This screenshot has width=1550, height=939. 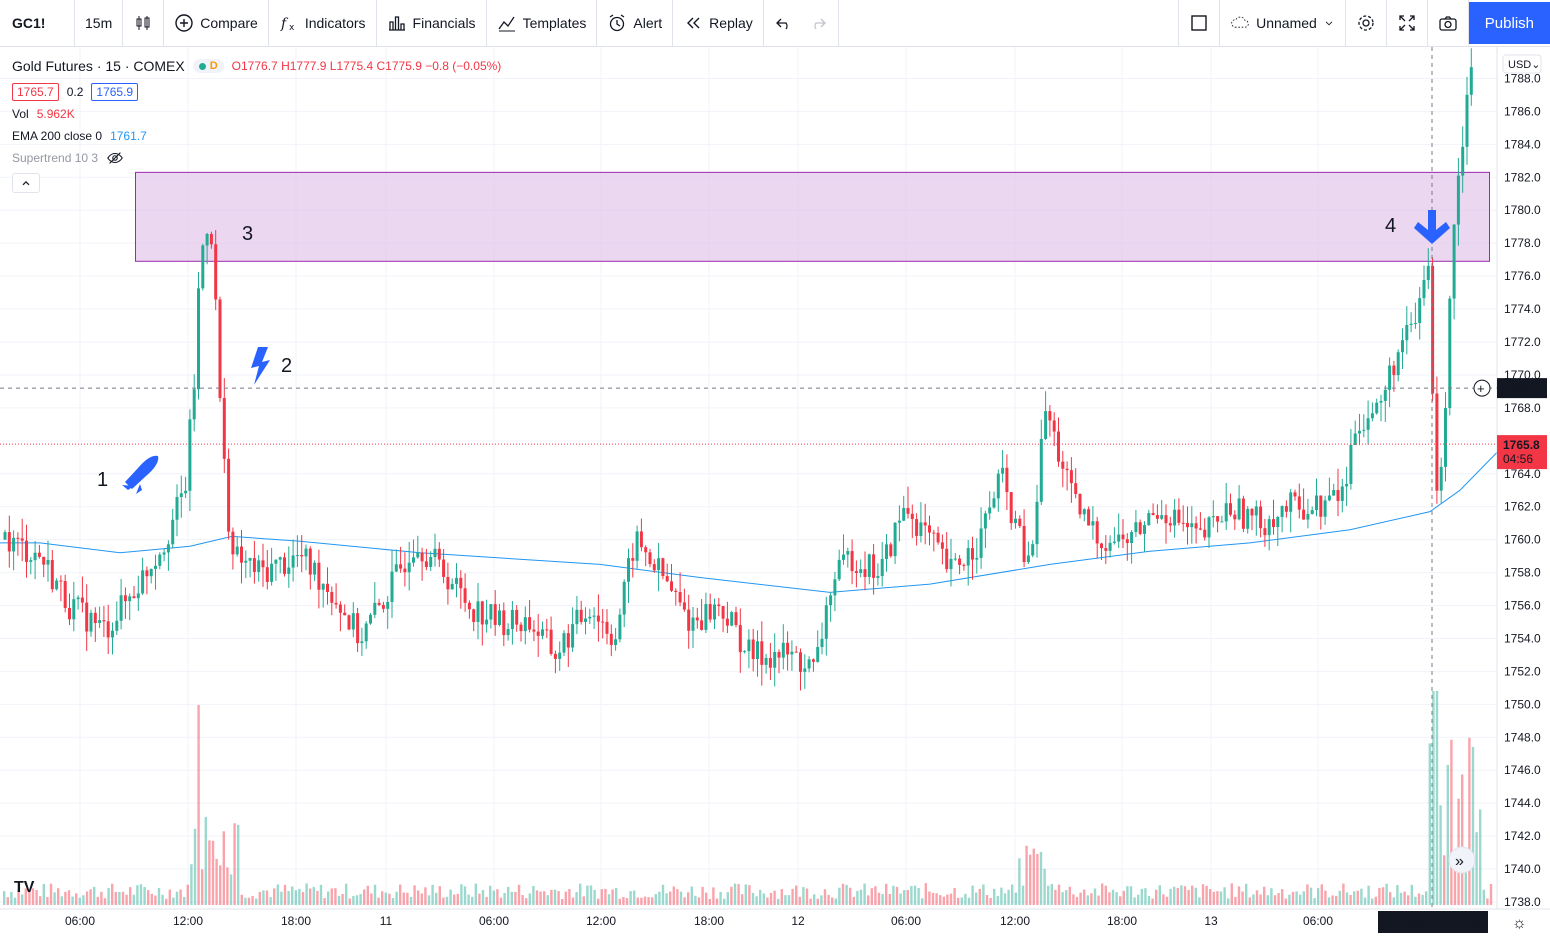 I want to click on compare-button: Compare, so click(x=216, y=23).